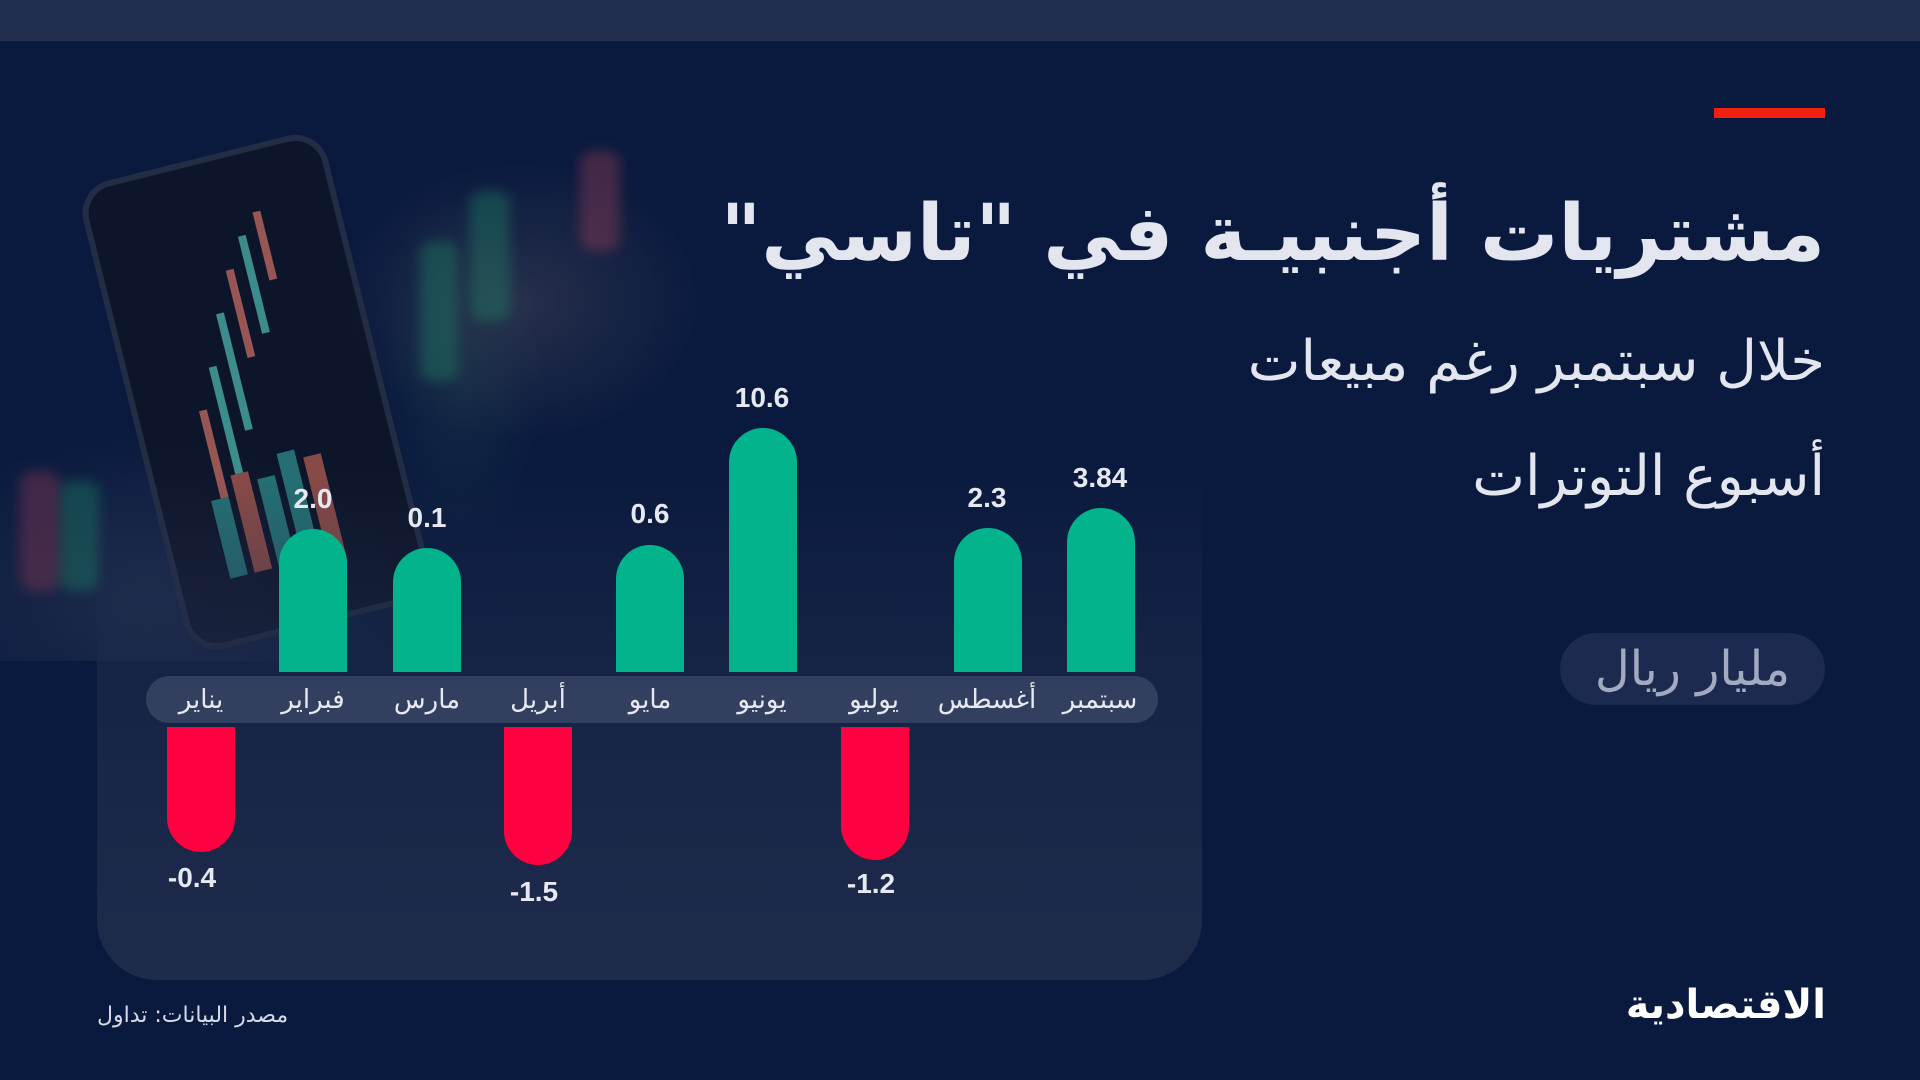 This screenshot has height=1080, width=1920. Describe the element at coordinates (427, 517) in the screenshot. I see `value-label-mar: 0.1` at that location.